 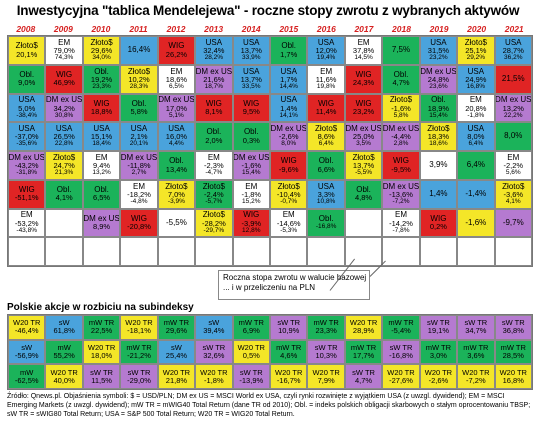 What do you see at coordinates (176, 201) in the screenshot?
I see `return-pln: -3,9%` at bounding box center [176, 201].